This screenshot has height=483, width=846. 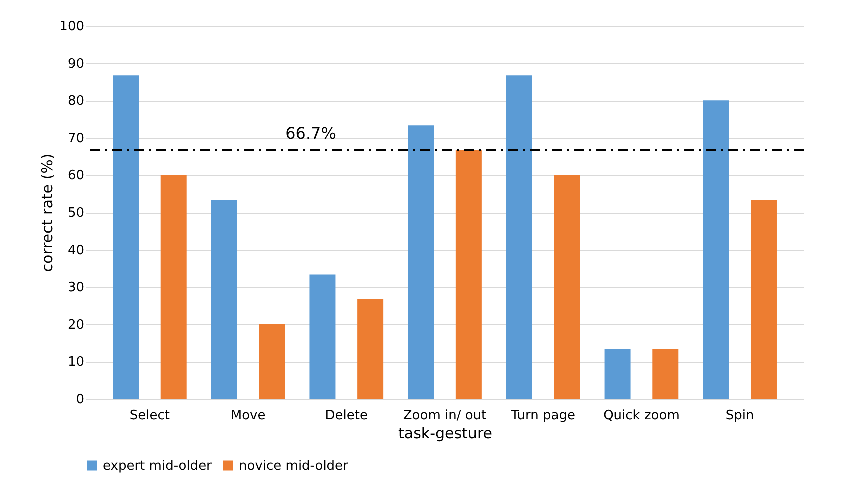 I want to click on legend-label: novice mid-older, so click(x=294, y=466).